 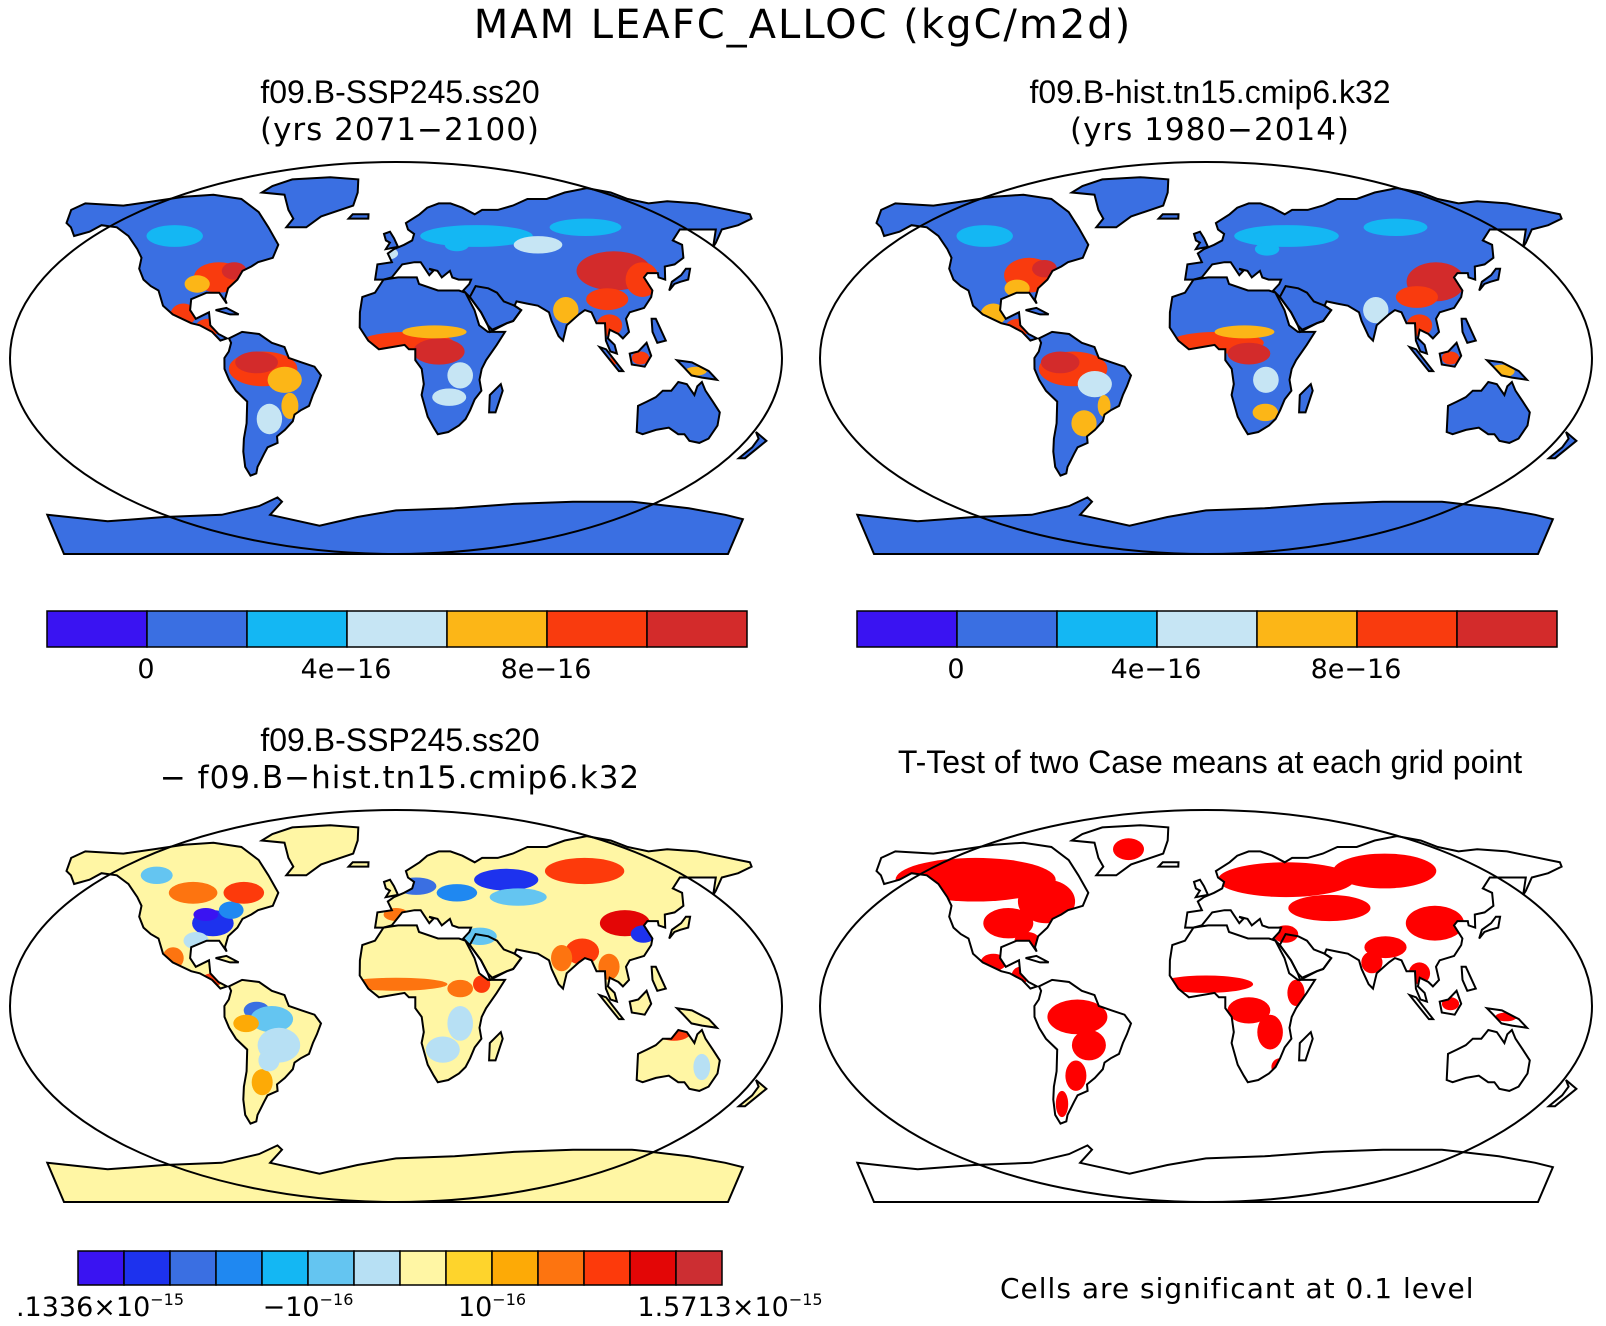 What do you see at coordinates (346, 669) in the screenshot?
I see `panel-1-colorbar-label: 4e−16` at bounding box center [346, 669].